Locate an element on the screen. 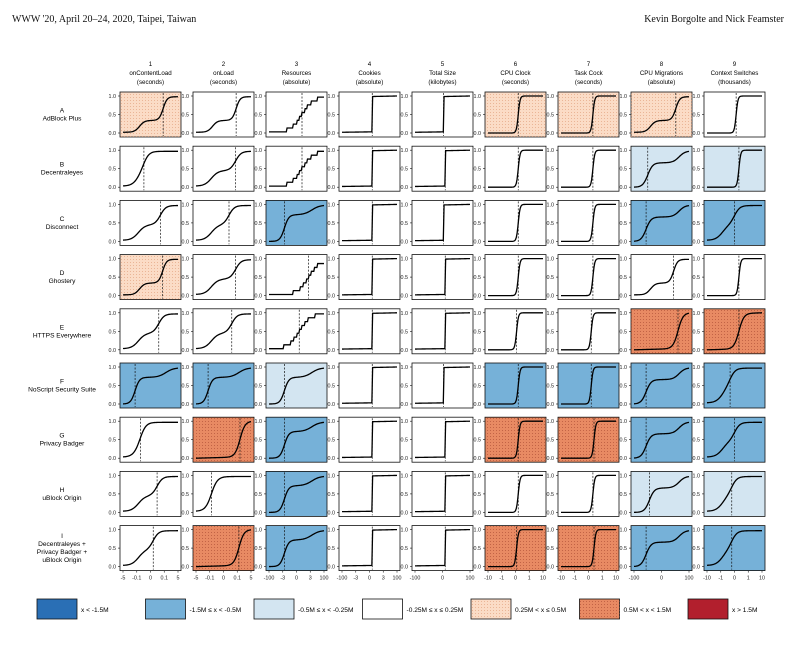 Image resolution: width=796 pixels, height=645 pixels. column-title: Total Size is located at coordinates (442, 73).